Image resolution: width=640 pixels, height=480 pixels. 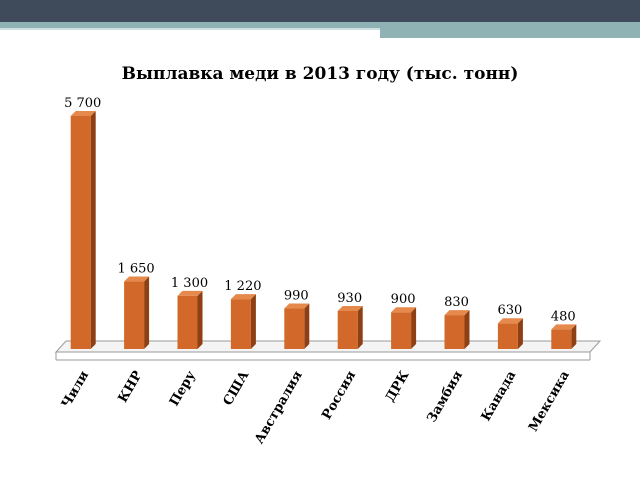 I want to click on data-label: 1 220, so click(x=242, y=286).